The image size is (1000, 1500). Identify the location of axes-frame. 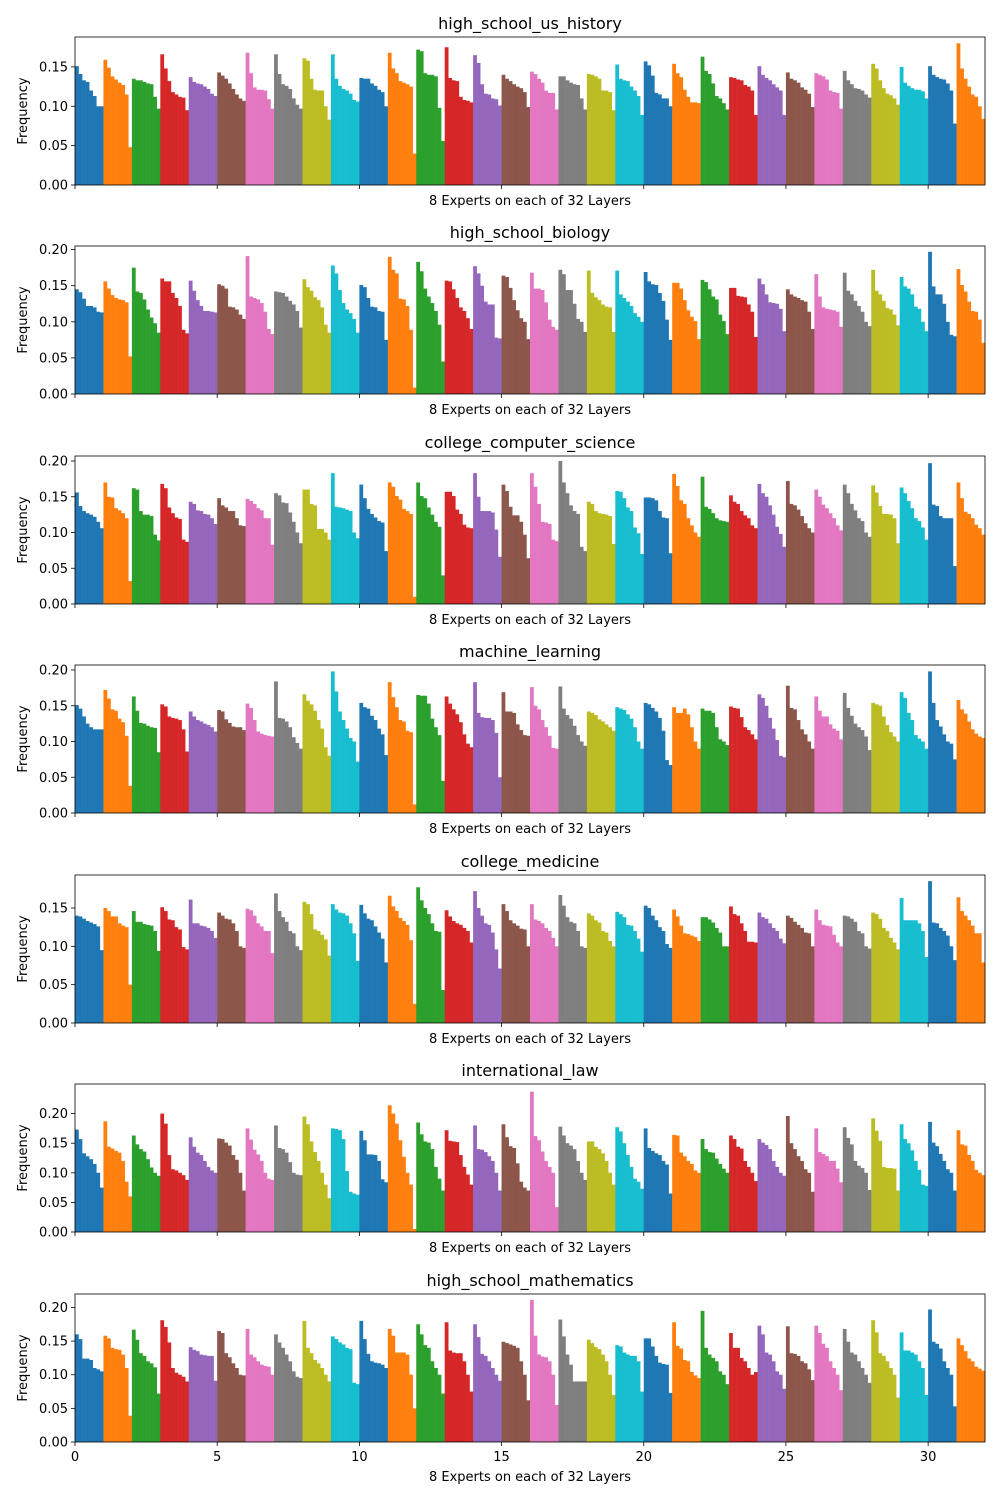
(530, 739).